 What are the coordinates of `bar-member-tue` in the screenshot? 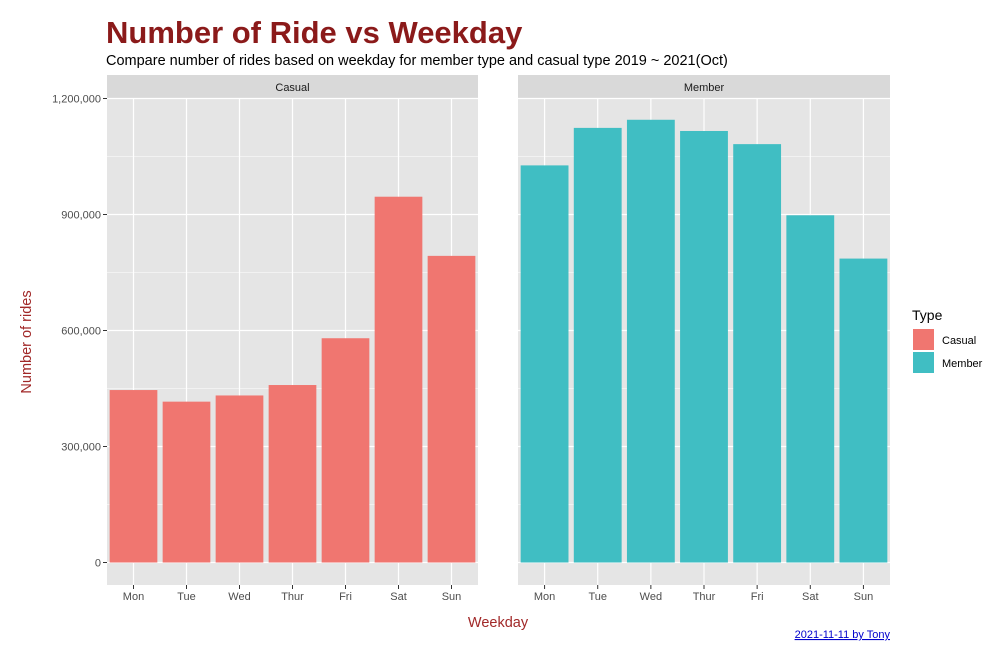 It's located at (597, 345).